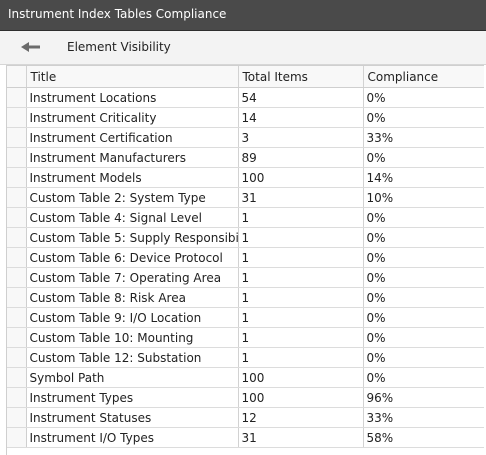 Image resolution: width=486 pixels, height=455 pixels. I want to click on table-row: Instrument Criticality 14 0%, so click(245, 117).